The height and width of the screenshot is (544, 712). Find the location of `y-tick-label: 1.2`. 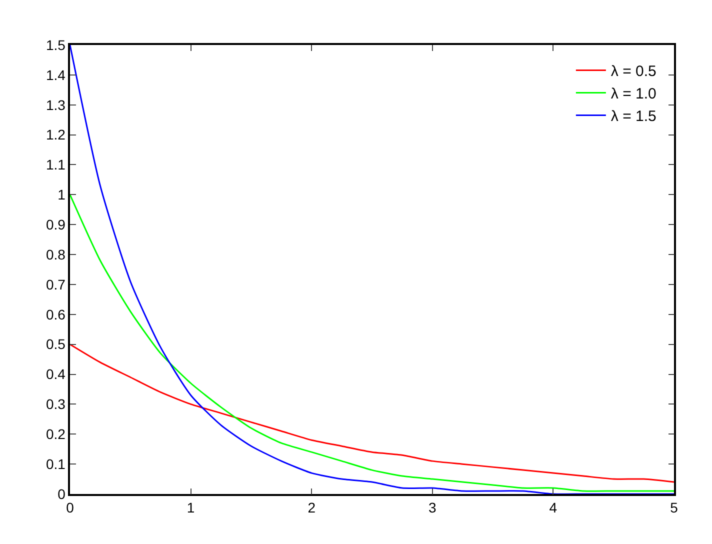

y-tick-label: 1.2 is located at coordinates (56, 134).